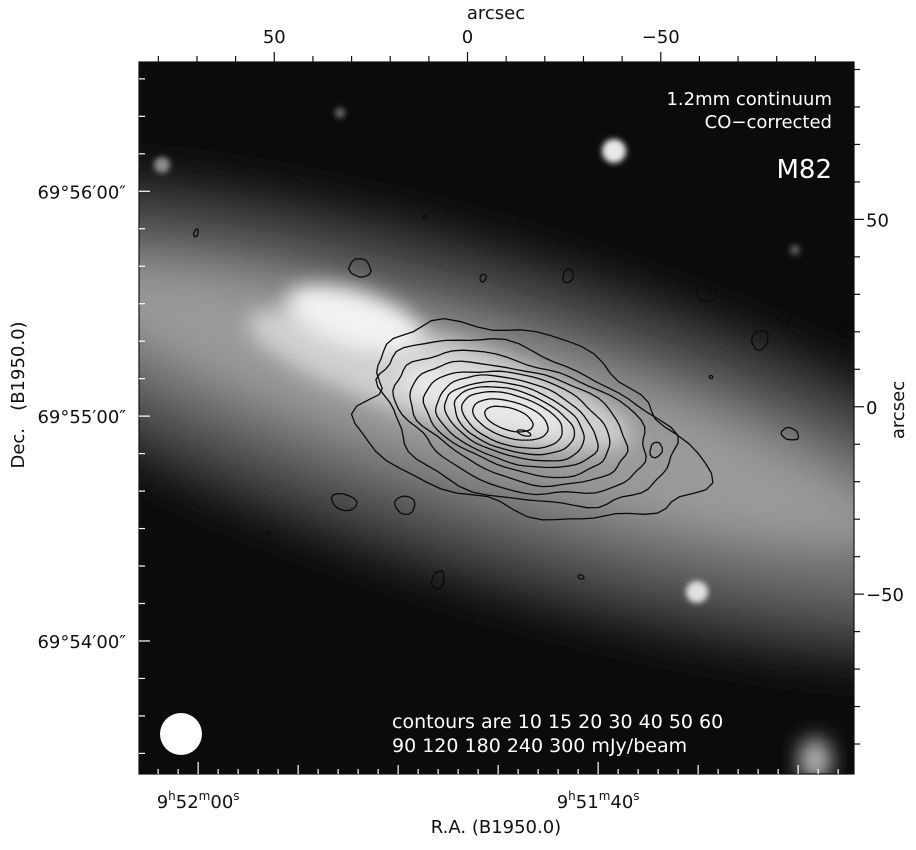 The image size is (916, 850). I want to click on left-tick-label: 69°54′00″, so click(81, 642).